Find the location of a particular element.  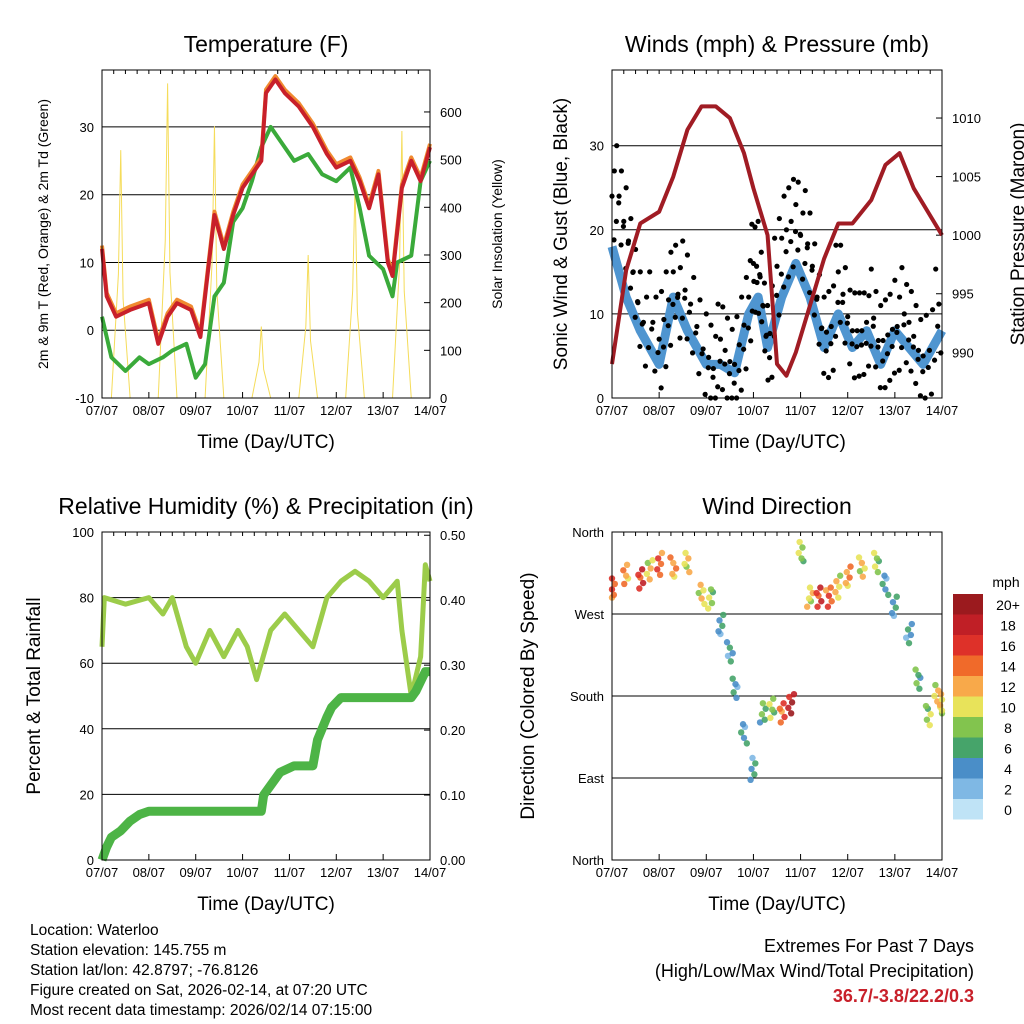

legend-swatch is located at coordinates (968, 809).